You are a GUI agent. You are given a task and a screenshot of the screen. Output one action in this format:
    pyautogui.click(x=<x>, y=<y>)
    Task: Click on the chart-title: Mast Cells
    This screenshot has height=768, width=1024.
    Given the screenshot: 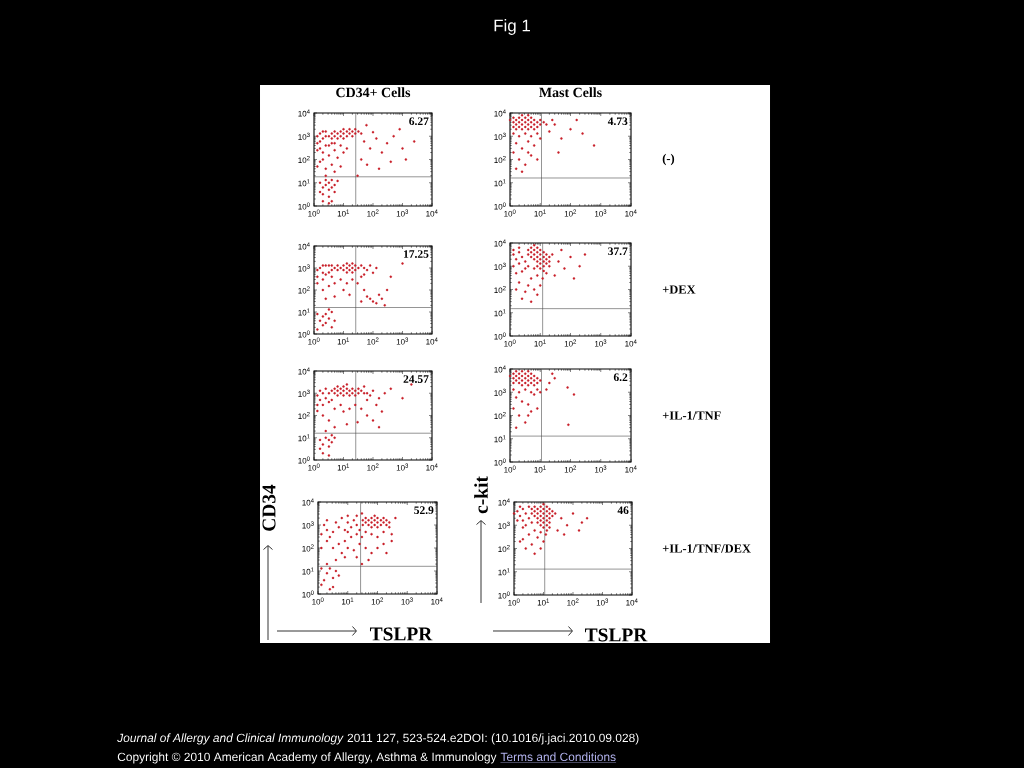 What is the action you would take?
    pyautogui.click(x=570, y=92)
    